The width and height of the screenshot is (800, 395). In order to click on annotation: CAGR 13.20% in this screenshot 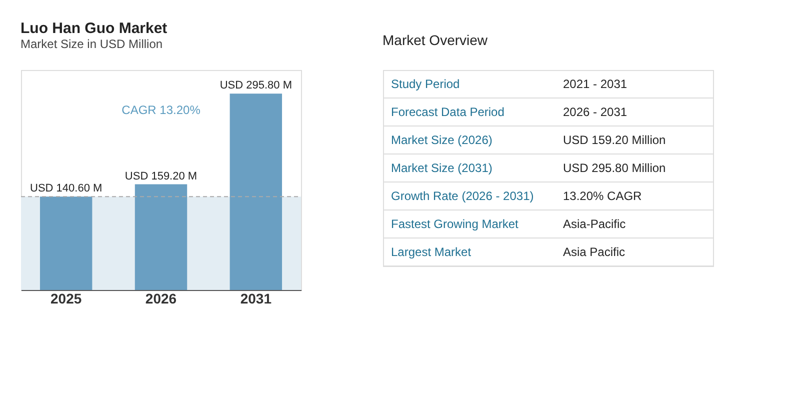, I will do `click(161, 110)`.